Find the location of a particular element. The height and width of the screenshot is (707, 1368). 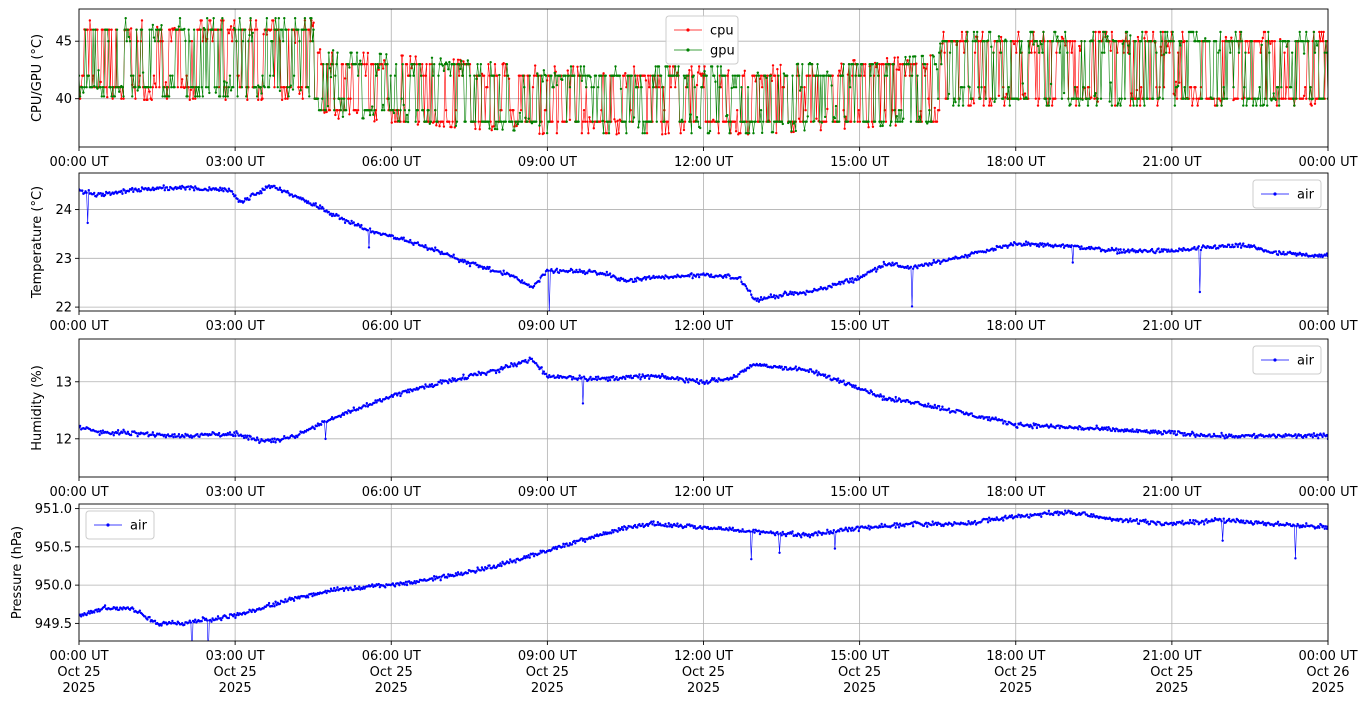

x-tick-label: 06:00 UT is located at coordinates (391, 162).